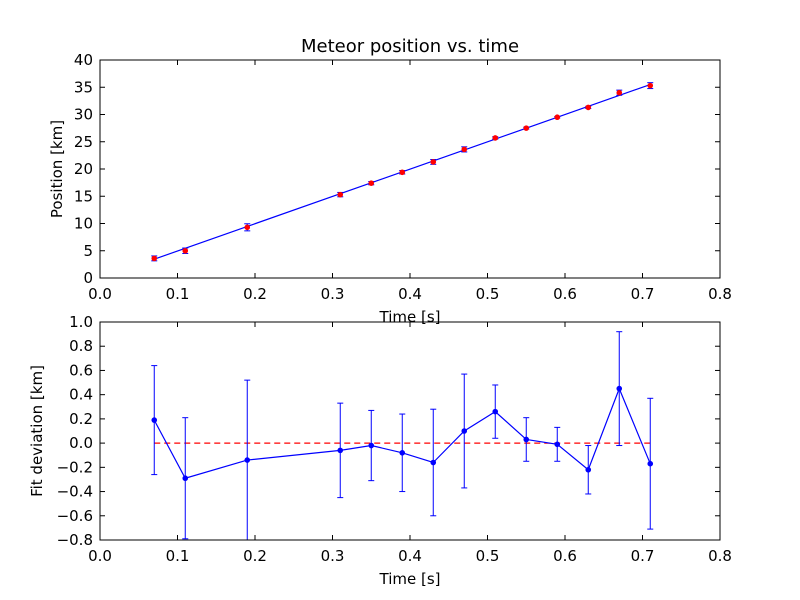 The height and width of the screenshot is (600, 800). I want to click on deviation-y-tick-label: −0.8, so click(75, 540).